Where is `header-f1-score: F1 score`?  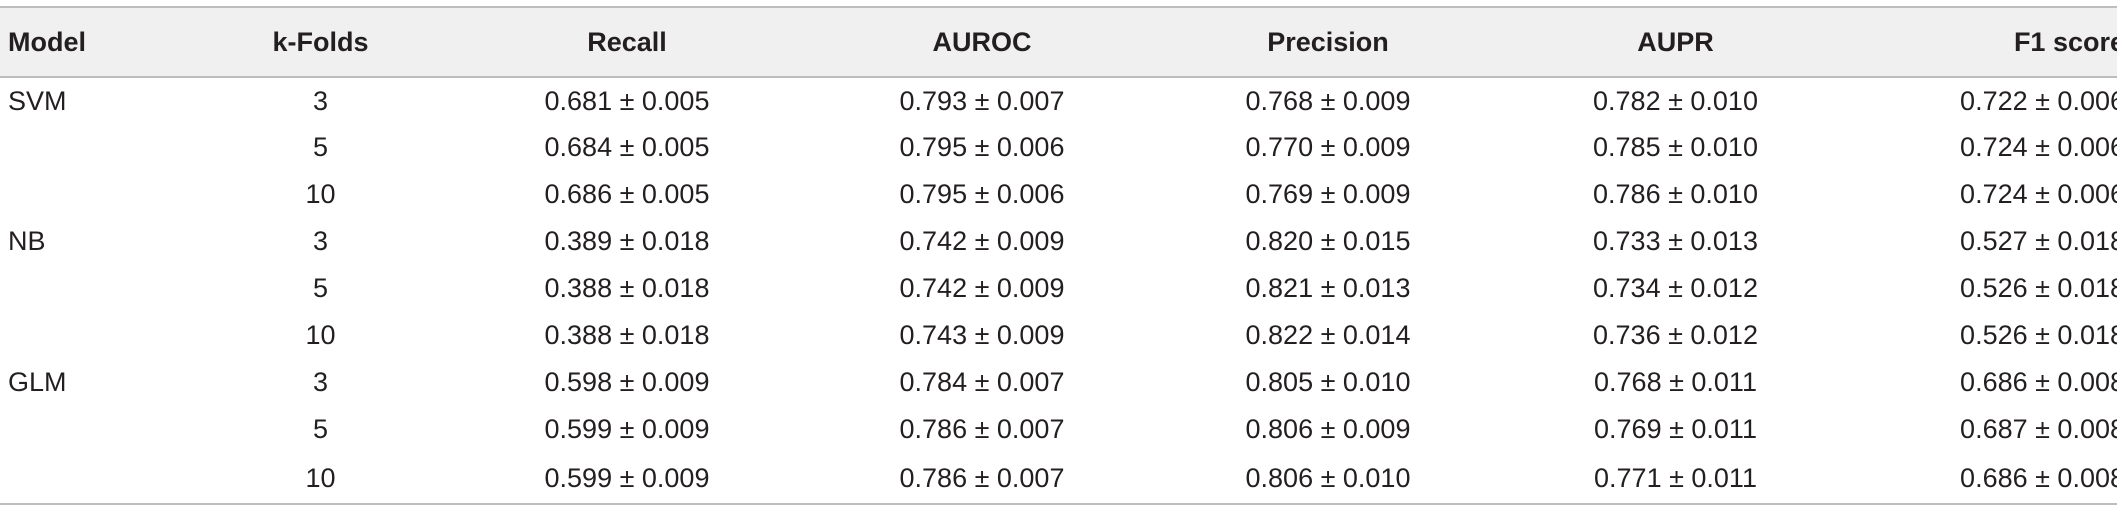
header-f1-score: F1 score is located at coordinates (2065, 41).